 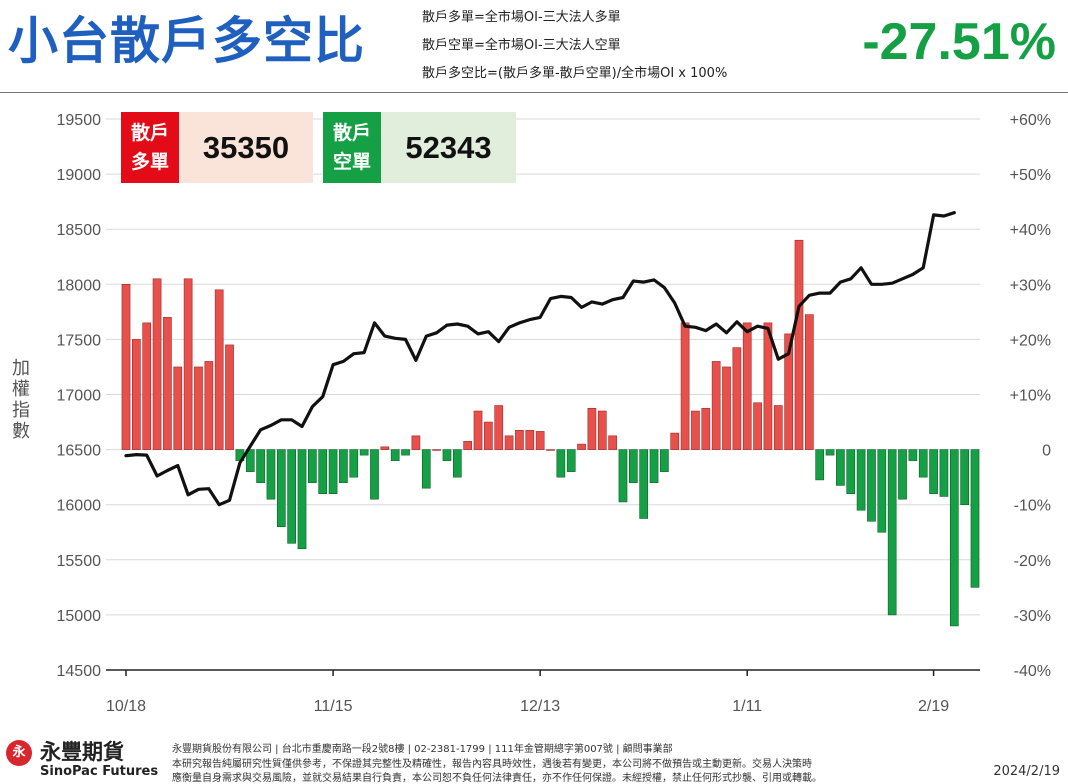 I want to click on left-tick-label: 17500, so click(x=79, y=340).